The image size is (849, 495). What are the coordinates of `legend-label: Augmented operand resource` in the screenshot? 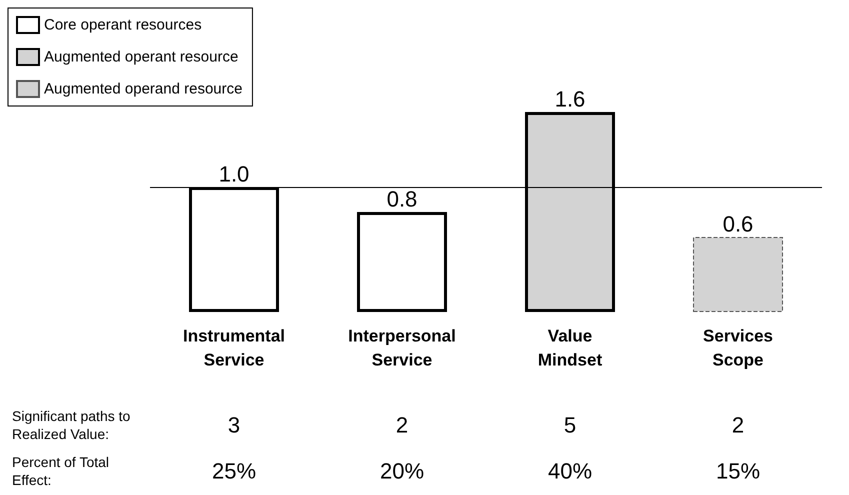 It's located at (143, 89).